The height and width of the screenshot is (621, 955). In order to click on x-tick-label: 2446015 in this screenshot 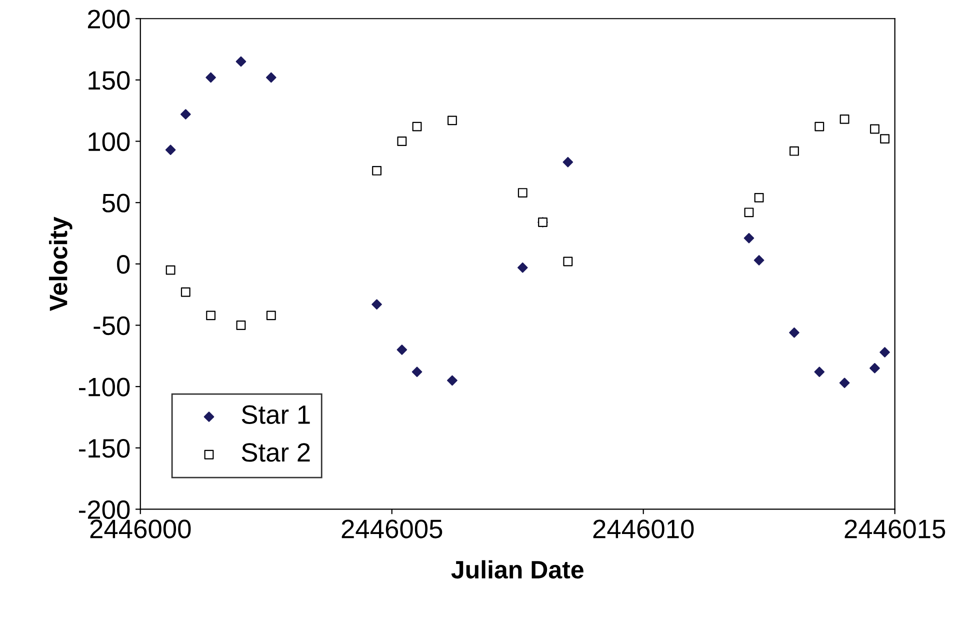, I will do `click(895, 529)`.